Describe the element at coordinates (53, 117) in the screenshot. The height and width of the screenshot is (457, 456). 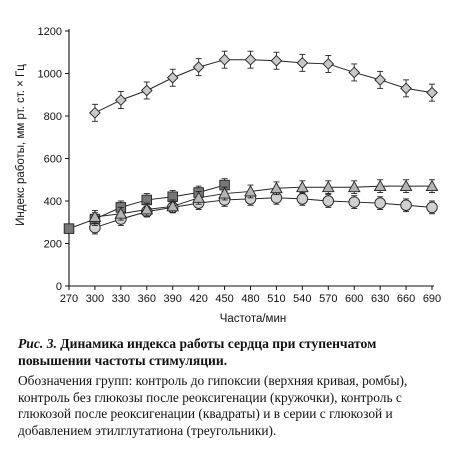
I see `y-tick-label: 800` at that location.